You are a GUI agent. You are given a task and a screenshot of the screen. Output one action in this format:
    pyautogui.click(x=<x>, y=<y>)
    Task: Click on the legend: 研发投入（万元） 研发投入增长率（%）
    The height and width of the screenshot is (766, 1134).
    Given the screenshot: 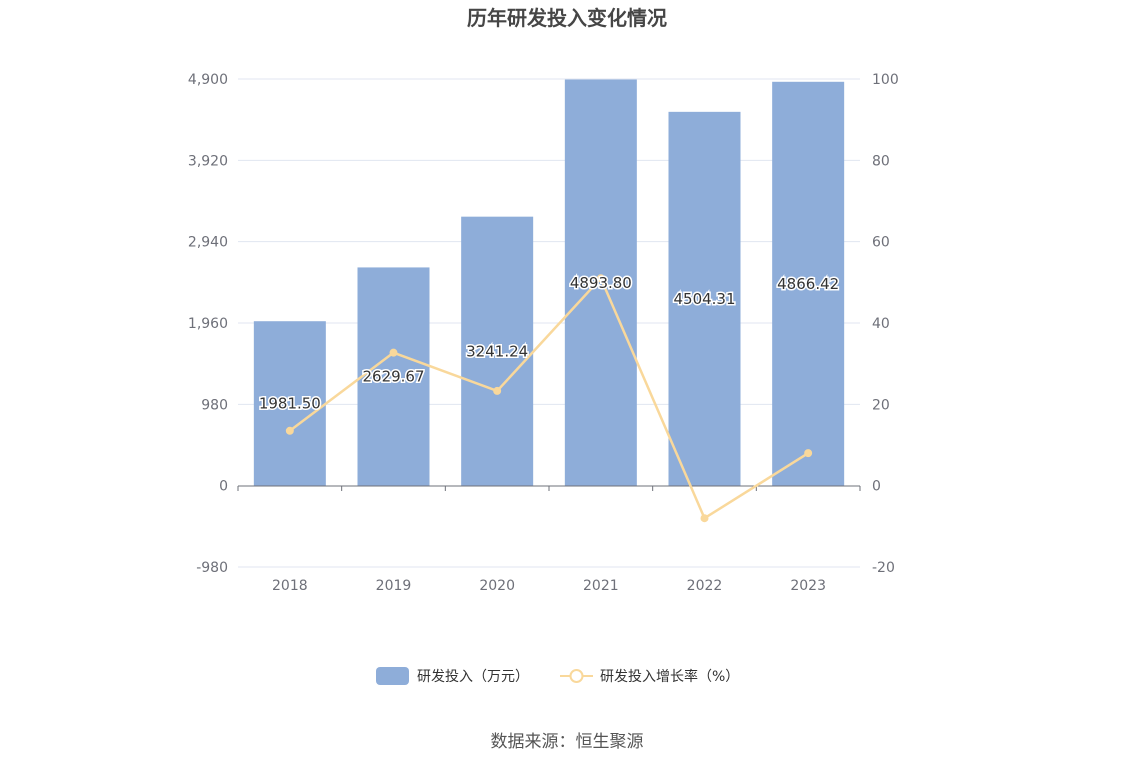 What is the action you would take?
    pyautogui.click(x=557, y=676)
    